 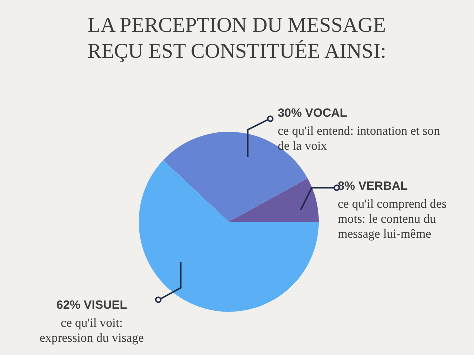 What do you see at coordinates (360, 138) in the screenshot?
I see `text: ce qu'il entend: intonation et son de la voix` at bounding box center [360, 138].